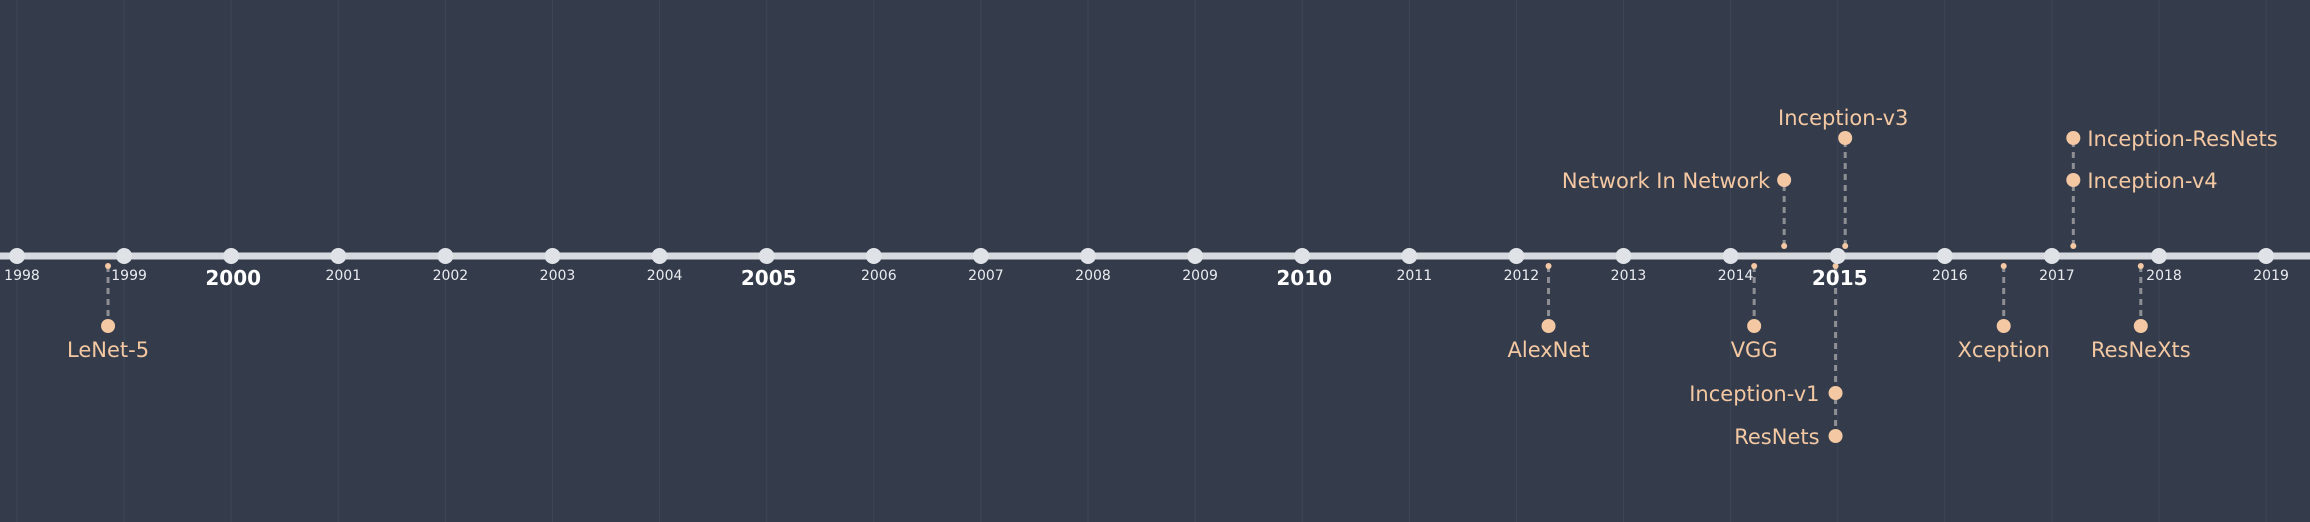 The height and width of the screenshot is (522, 2310). I want to click on year-label-2011: 2011, so click(1414, 276).